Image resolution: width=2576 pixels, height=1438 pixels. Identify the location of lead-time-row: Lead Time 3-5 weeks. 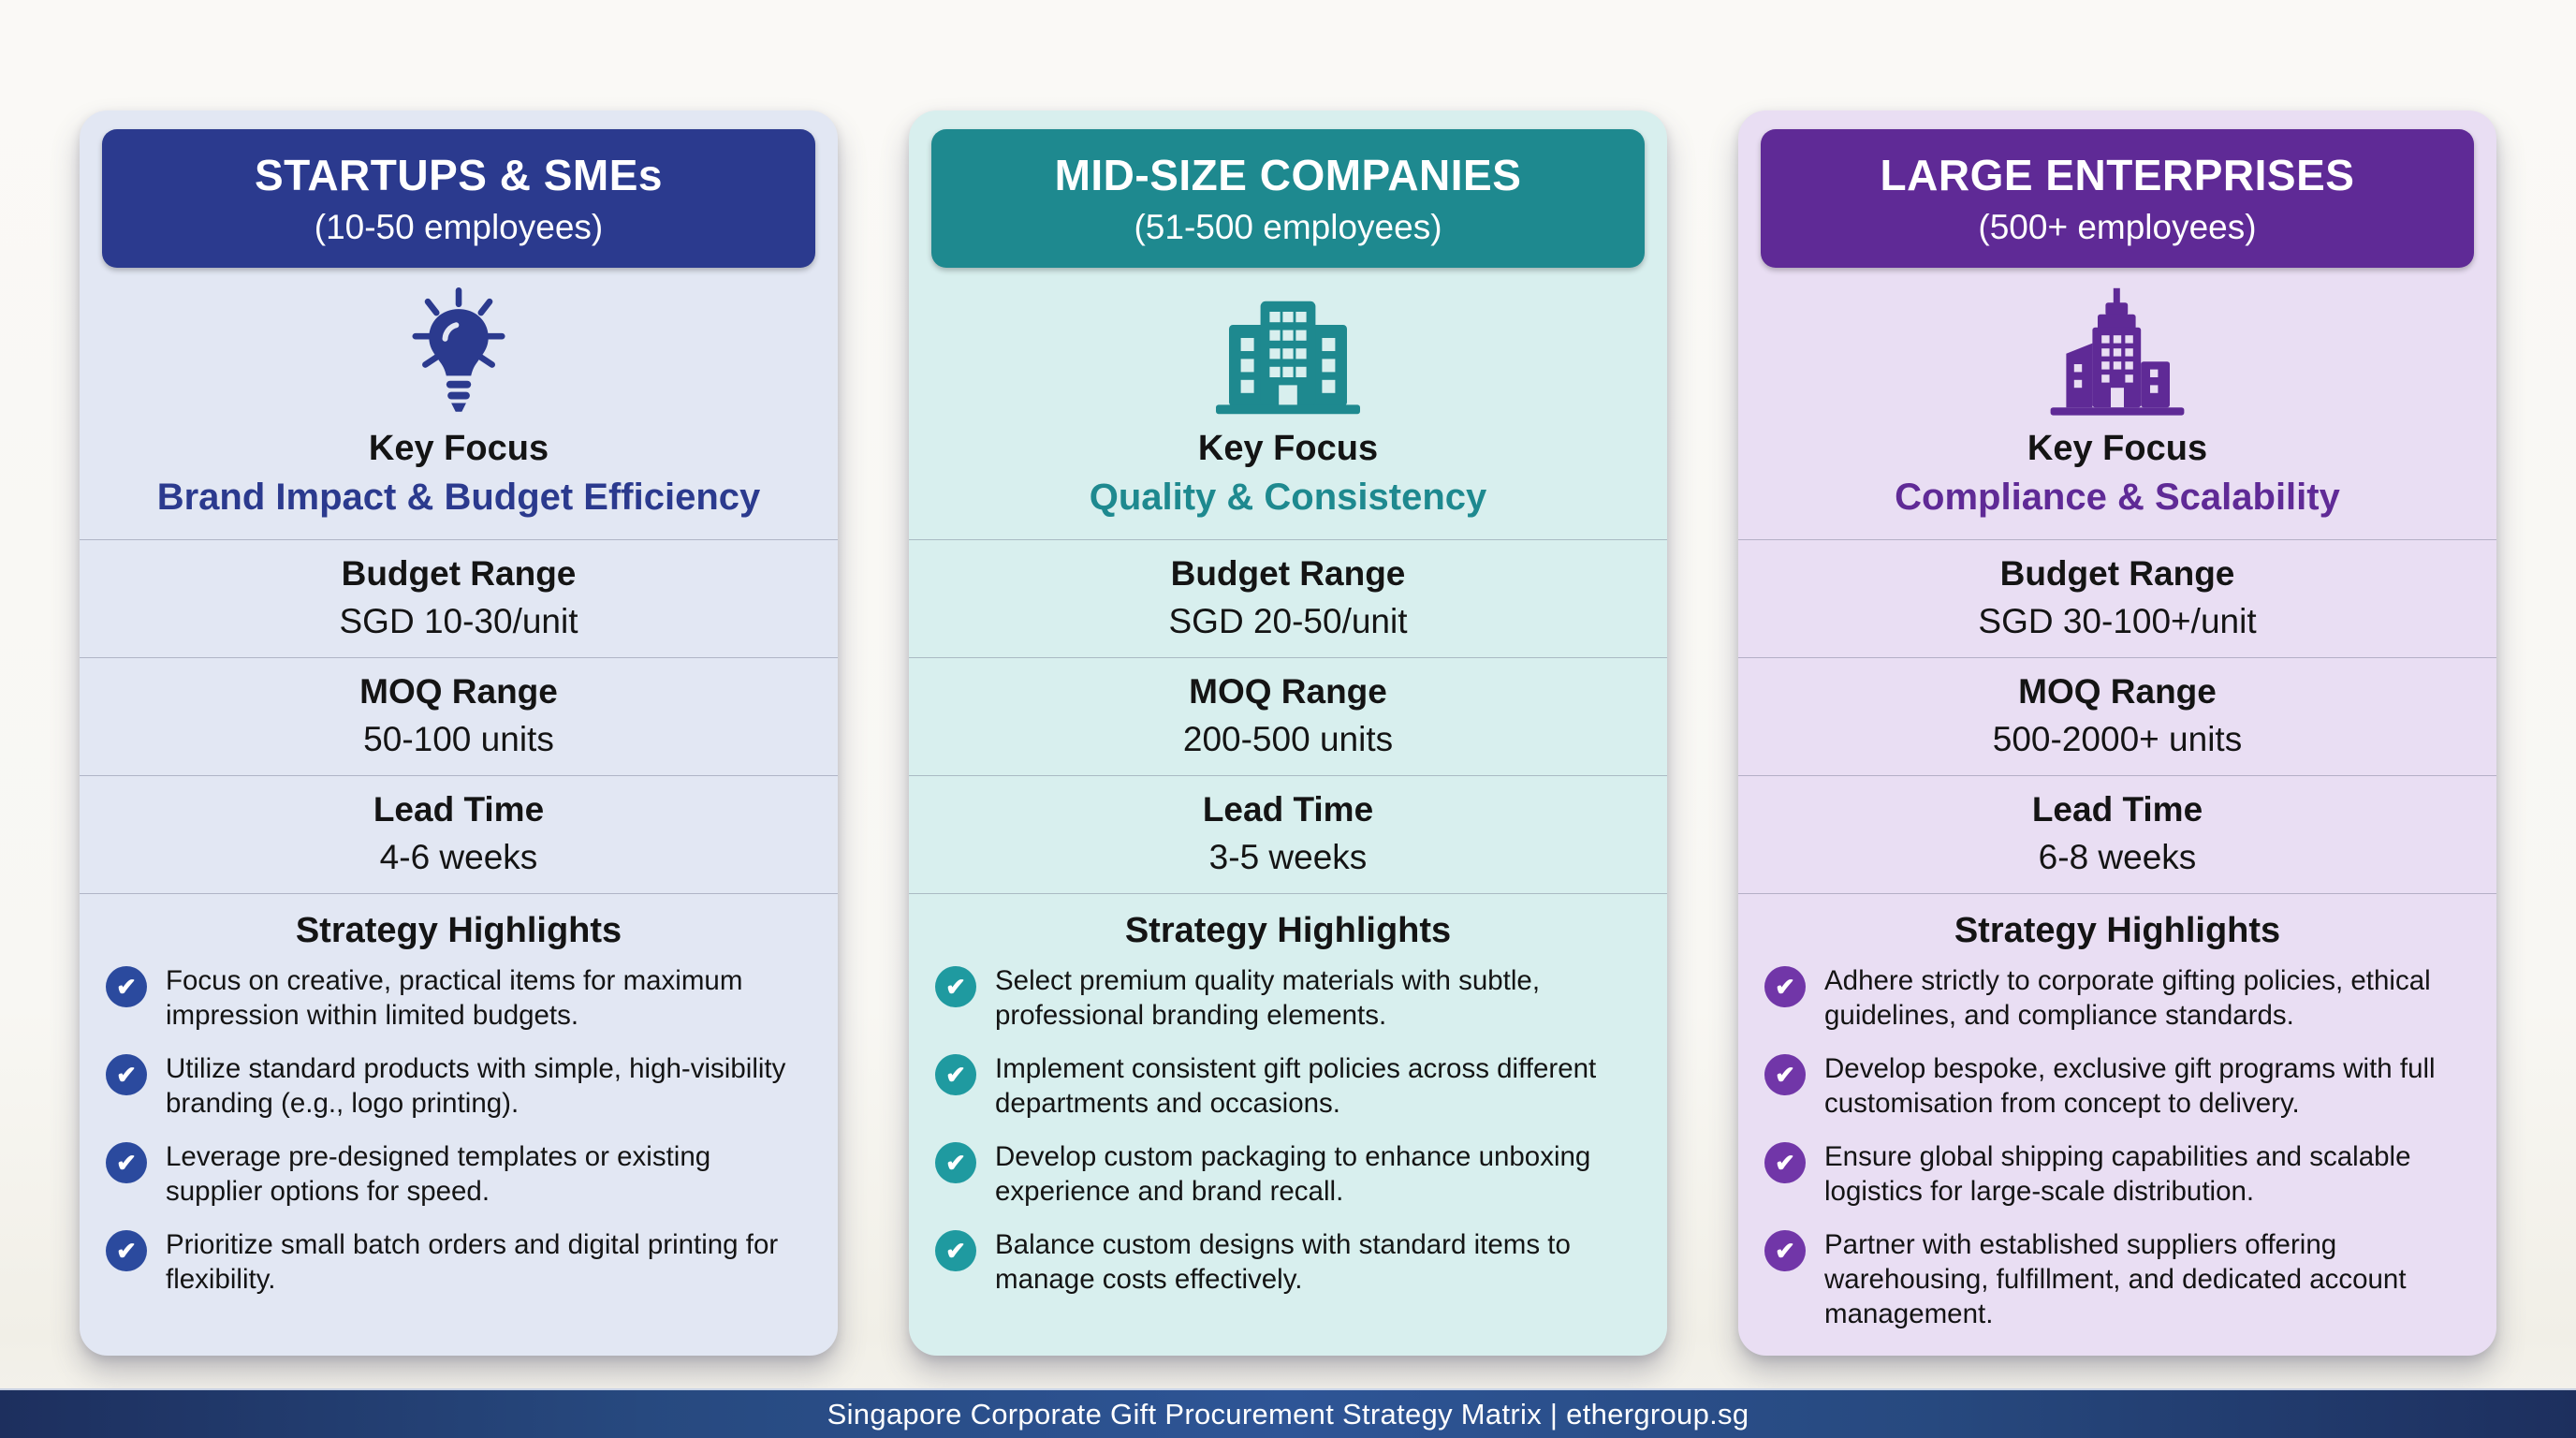
(1288, 834).